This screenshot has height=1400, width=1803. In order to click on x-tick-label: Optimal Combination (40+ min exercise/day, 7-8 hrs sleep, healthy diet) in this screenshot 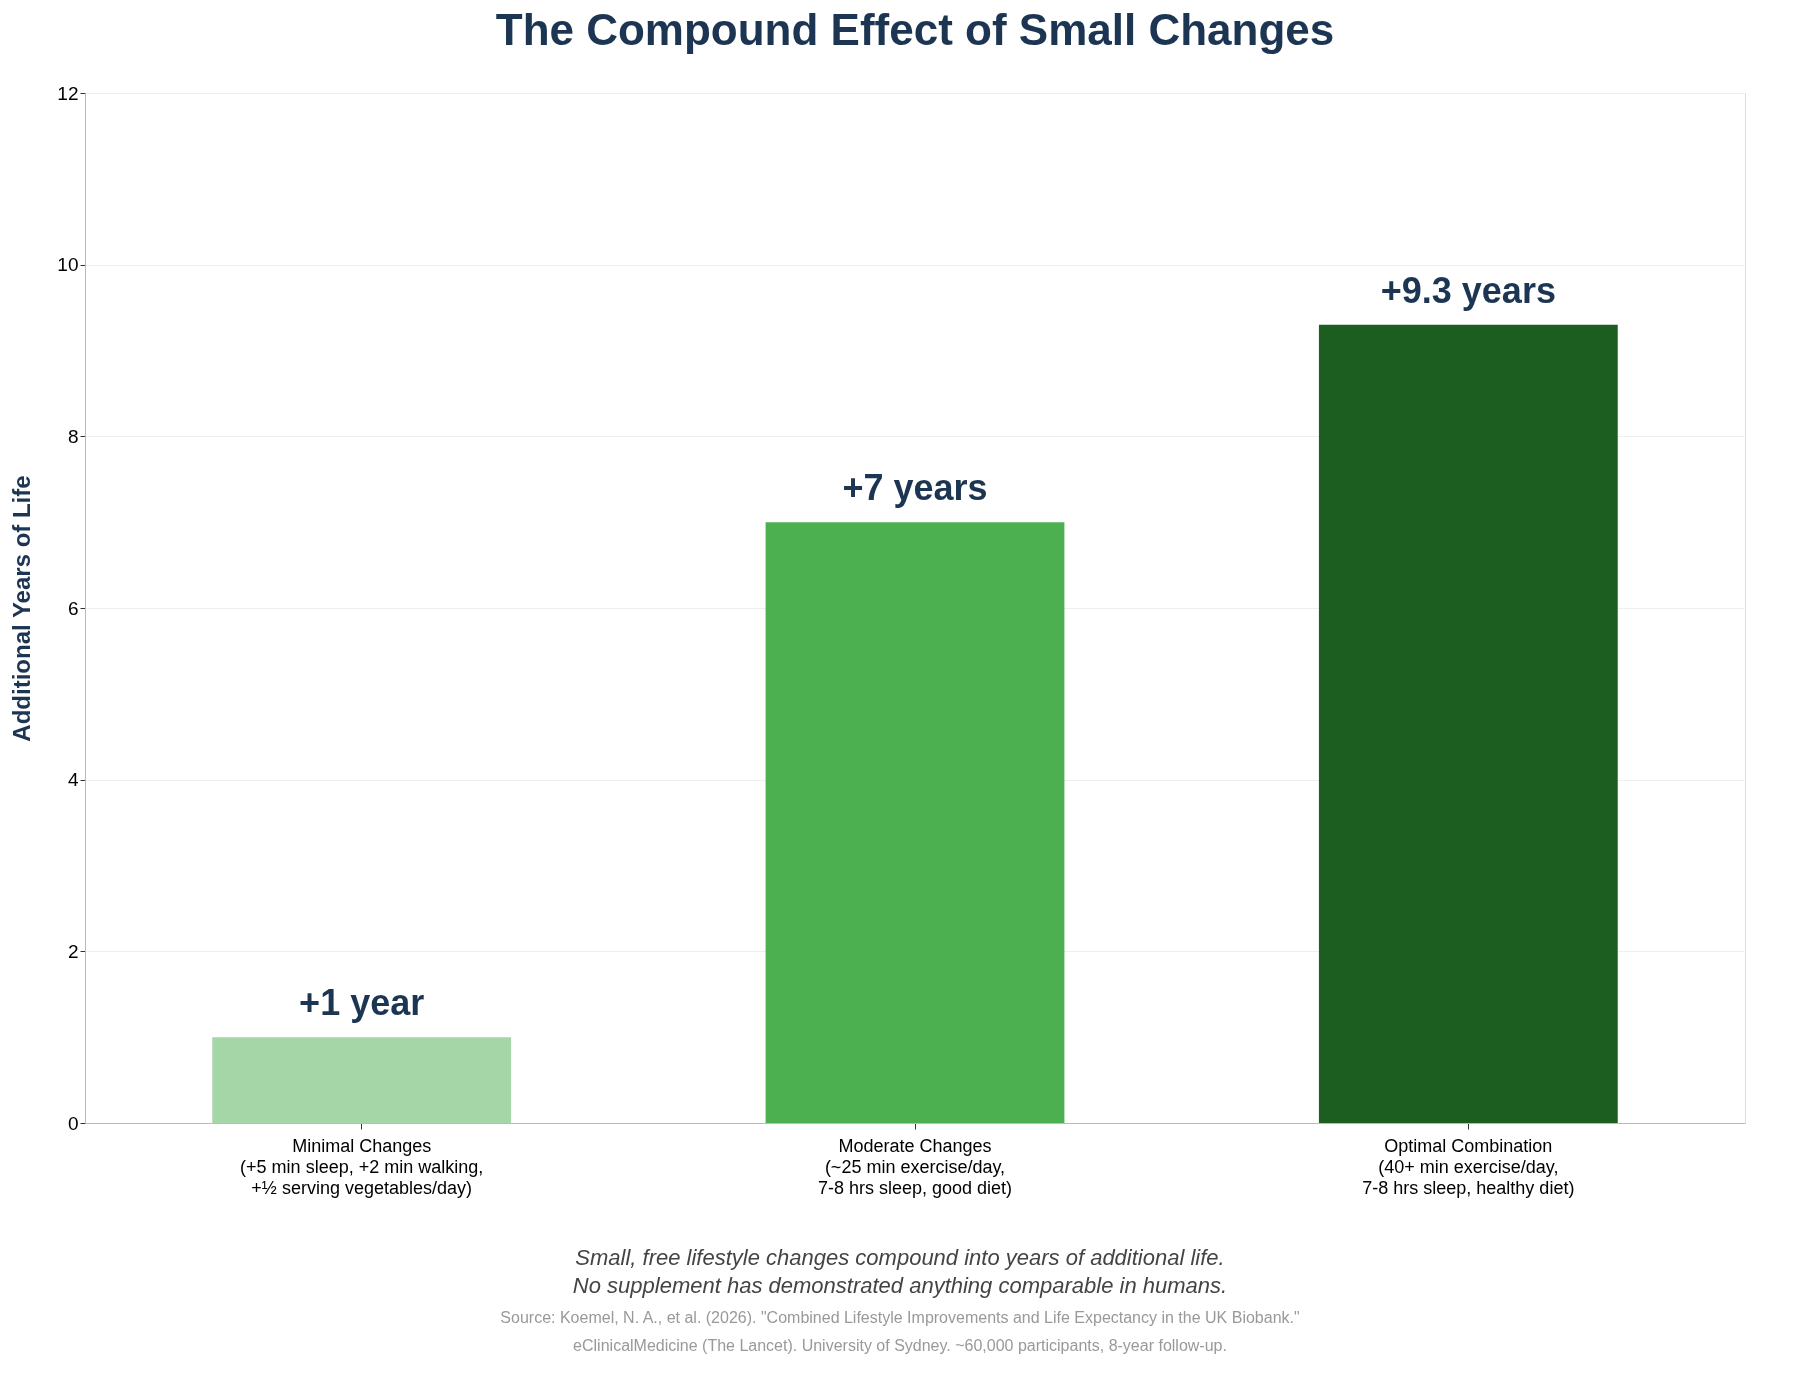, I will do `click(1468, 1166)`.